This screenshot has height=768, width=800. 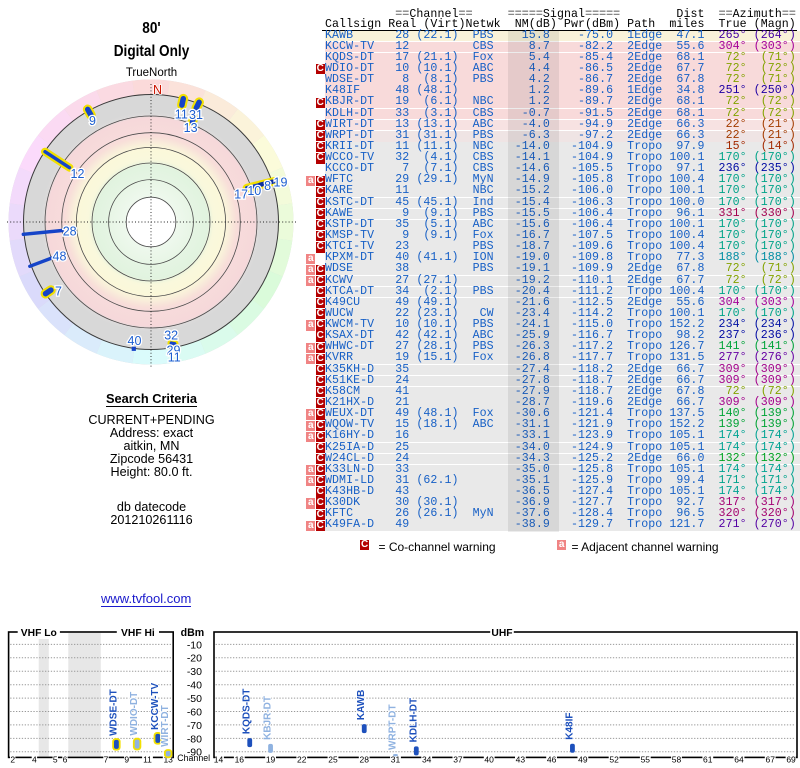 I want to click on svg-text: 8, so click(x=267, y=186).